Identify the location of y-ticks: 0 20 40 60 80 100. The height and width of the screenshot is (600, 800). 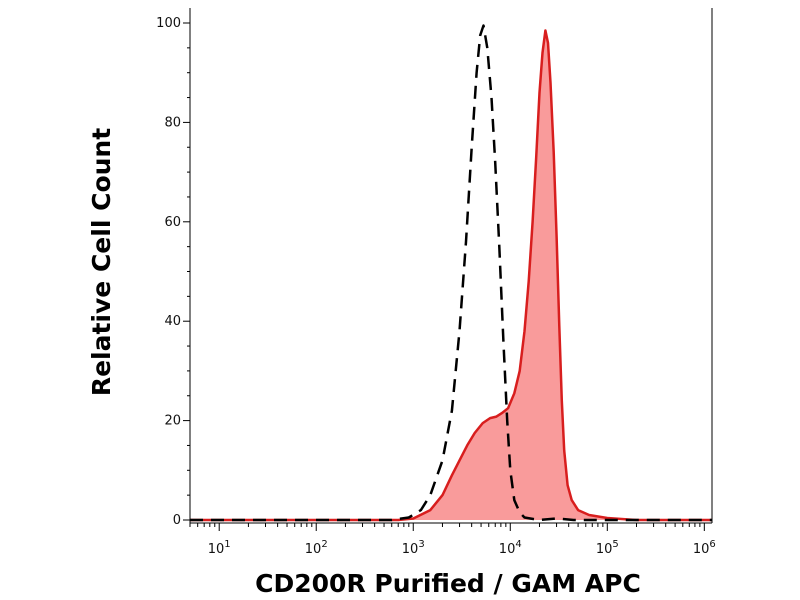
(173, 272).